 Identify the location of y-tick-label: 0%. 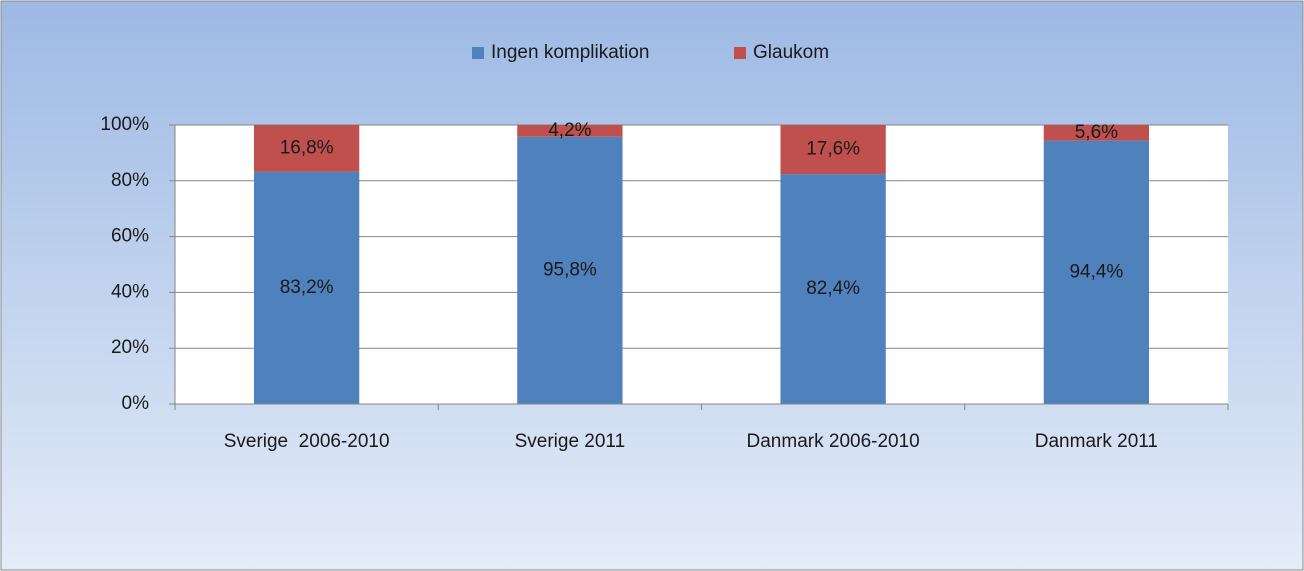
(136, 403).